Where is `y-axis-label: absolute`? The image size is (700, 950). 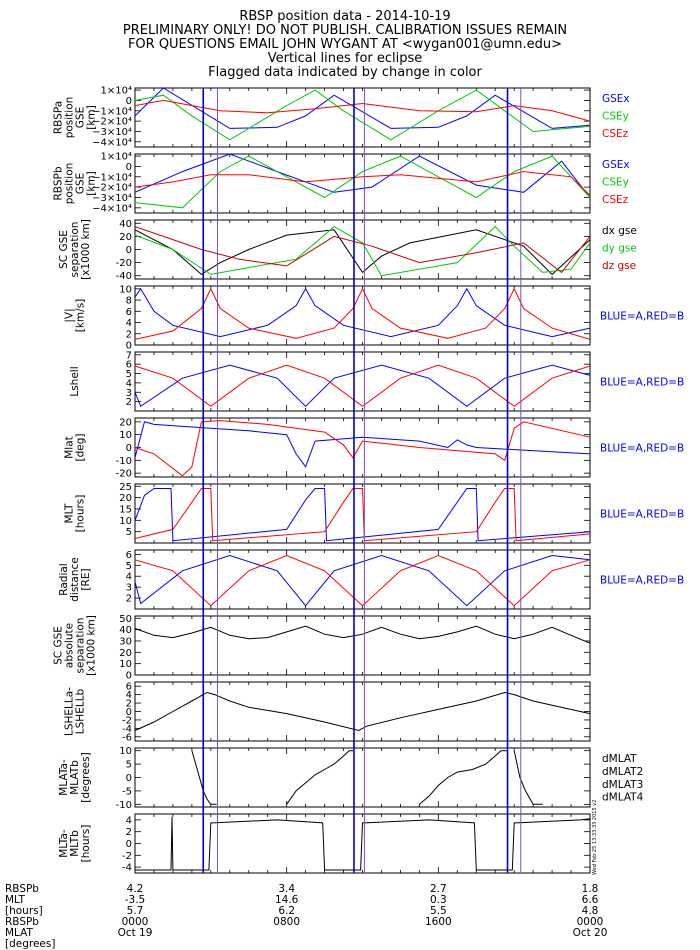
y-axis-label: absolute is located at coordinates (70, 645).